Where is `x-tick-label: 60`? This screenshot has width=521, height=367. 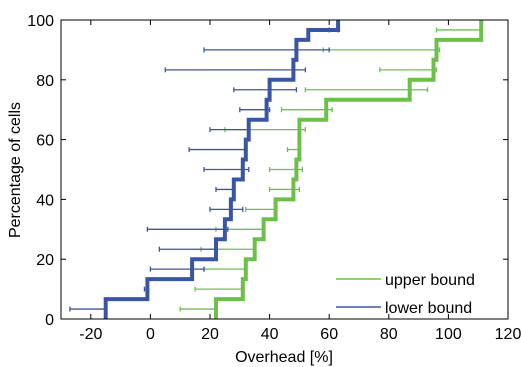 x-tick-label: 60 is located at coordinates (329, 334).